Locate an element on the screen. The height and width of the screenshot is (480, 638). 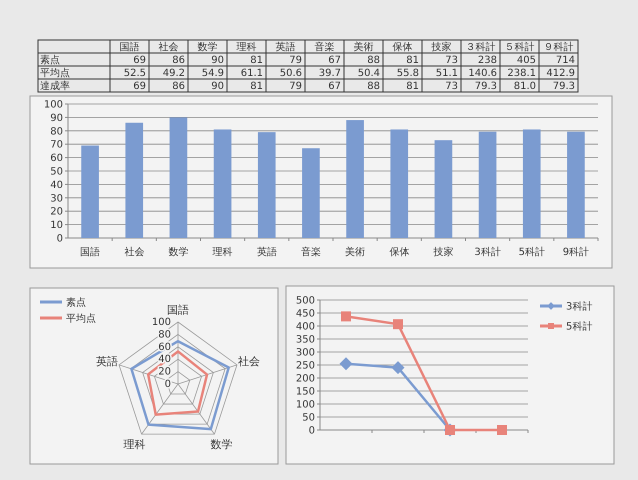
category-label: 素点 is located at coordinates (50, 60).